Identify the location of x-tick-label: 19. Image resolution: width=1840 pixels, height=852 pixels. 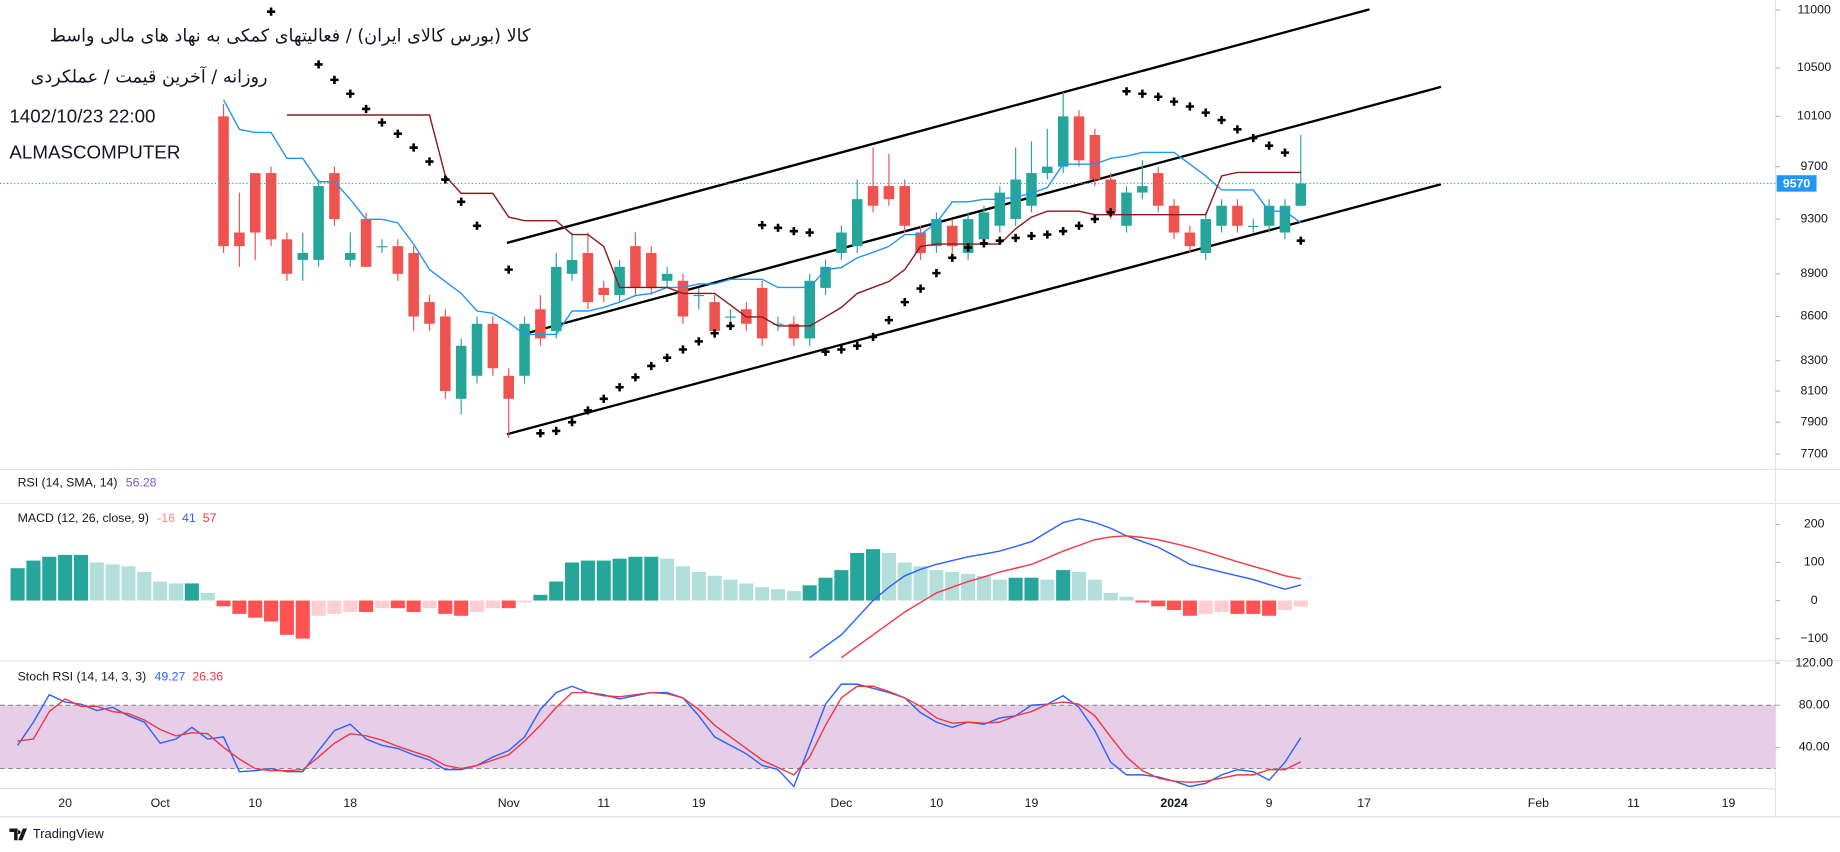
(699, 803).